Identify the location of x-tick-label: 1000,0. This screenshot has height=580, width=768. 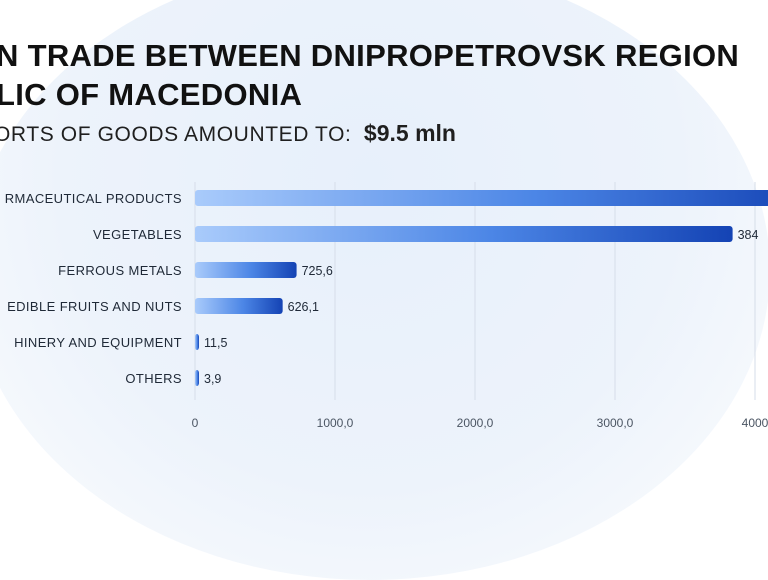
(335, 423).